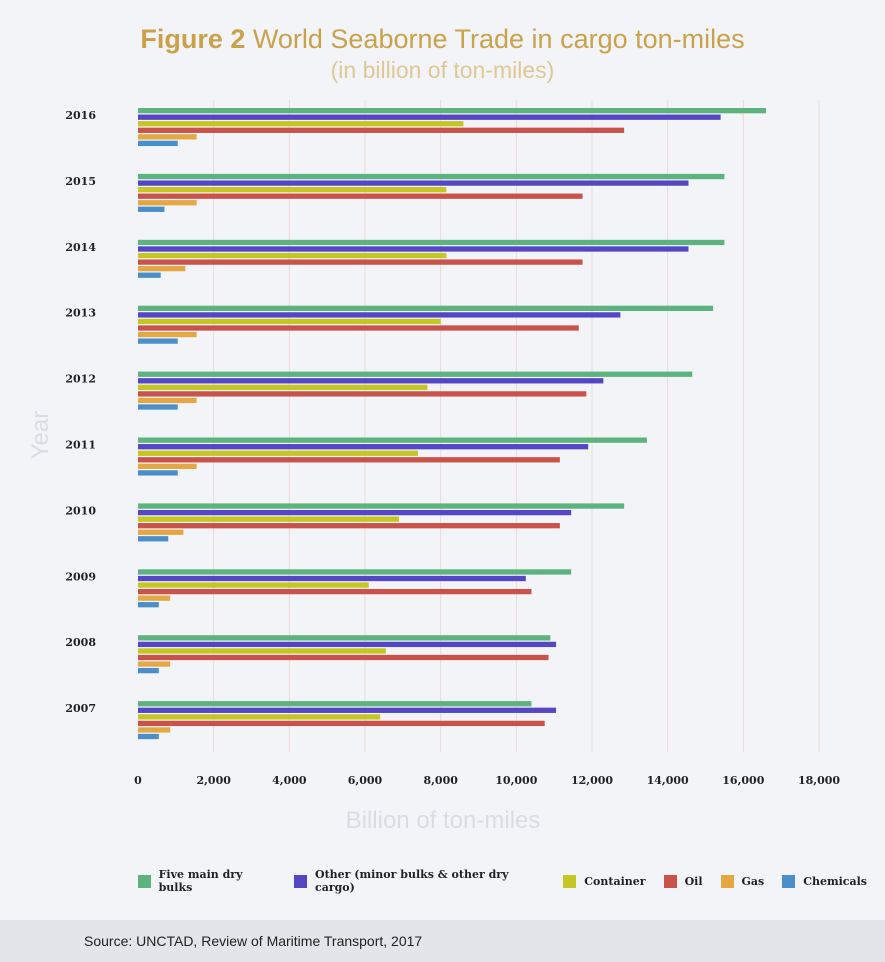 The width and height of the screenshot is (885, 962). What do you see at coordinates (80, 313) in the screenshot?
I see `y-tick-label: 2013` at bounding box center [80, 313].